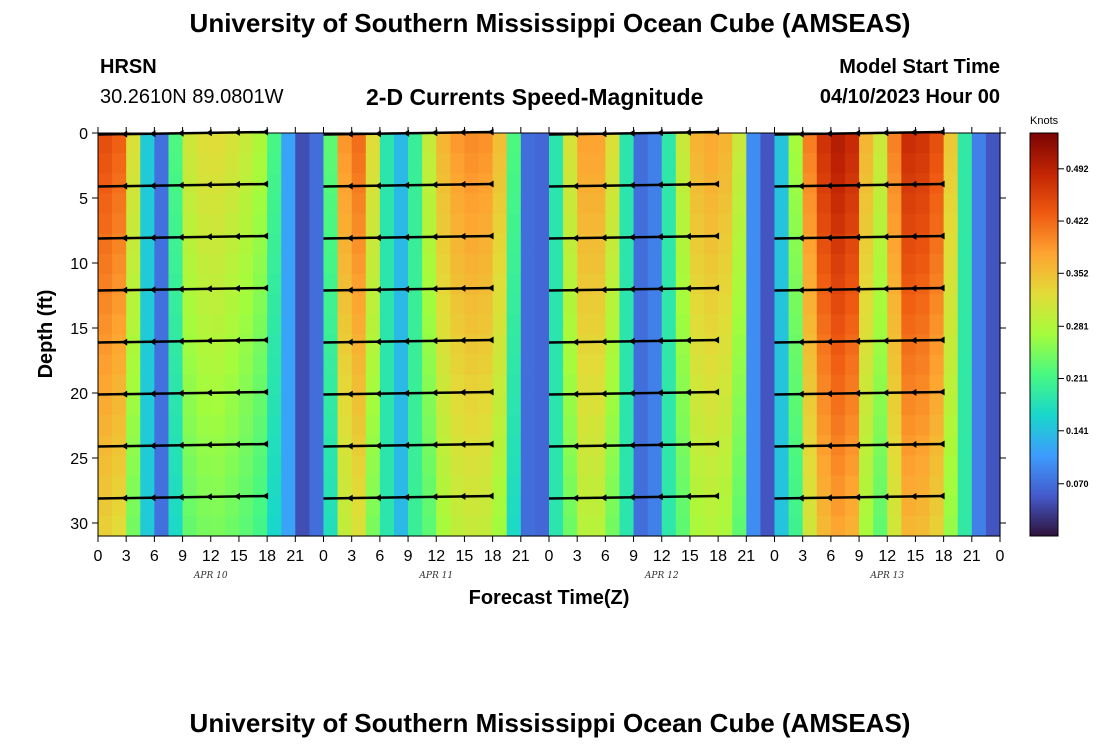 The width and height of the screenshot is (1100, 750). Describe the element at coordinates (1044, 121) in the screenshot. I see `colorbar-unit: Knots` at that location.